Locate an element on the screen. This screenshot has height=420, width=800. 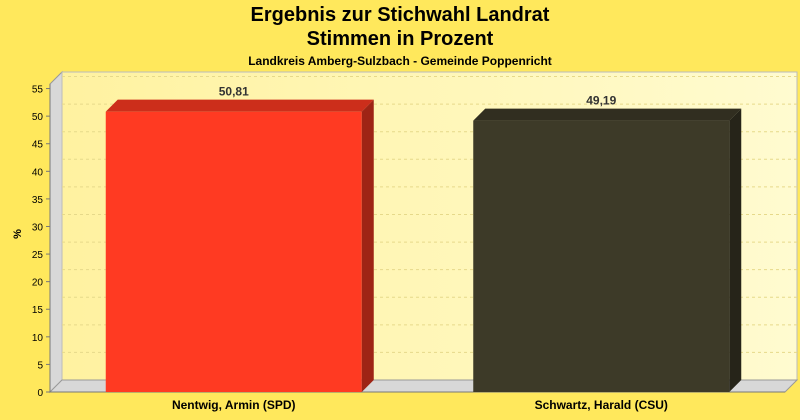
y-tick-label: 5 is located at coordinates (40, 365).